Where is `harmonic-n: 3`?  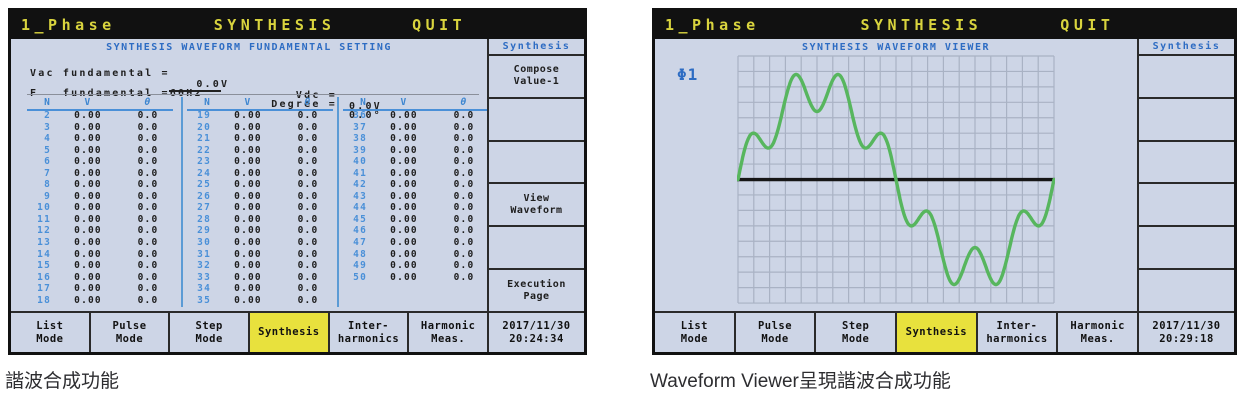
harmonic-n: 3 is located at coordinates (47, 127).